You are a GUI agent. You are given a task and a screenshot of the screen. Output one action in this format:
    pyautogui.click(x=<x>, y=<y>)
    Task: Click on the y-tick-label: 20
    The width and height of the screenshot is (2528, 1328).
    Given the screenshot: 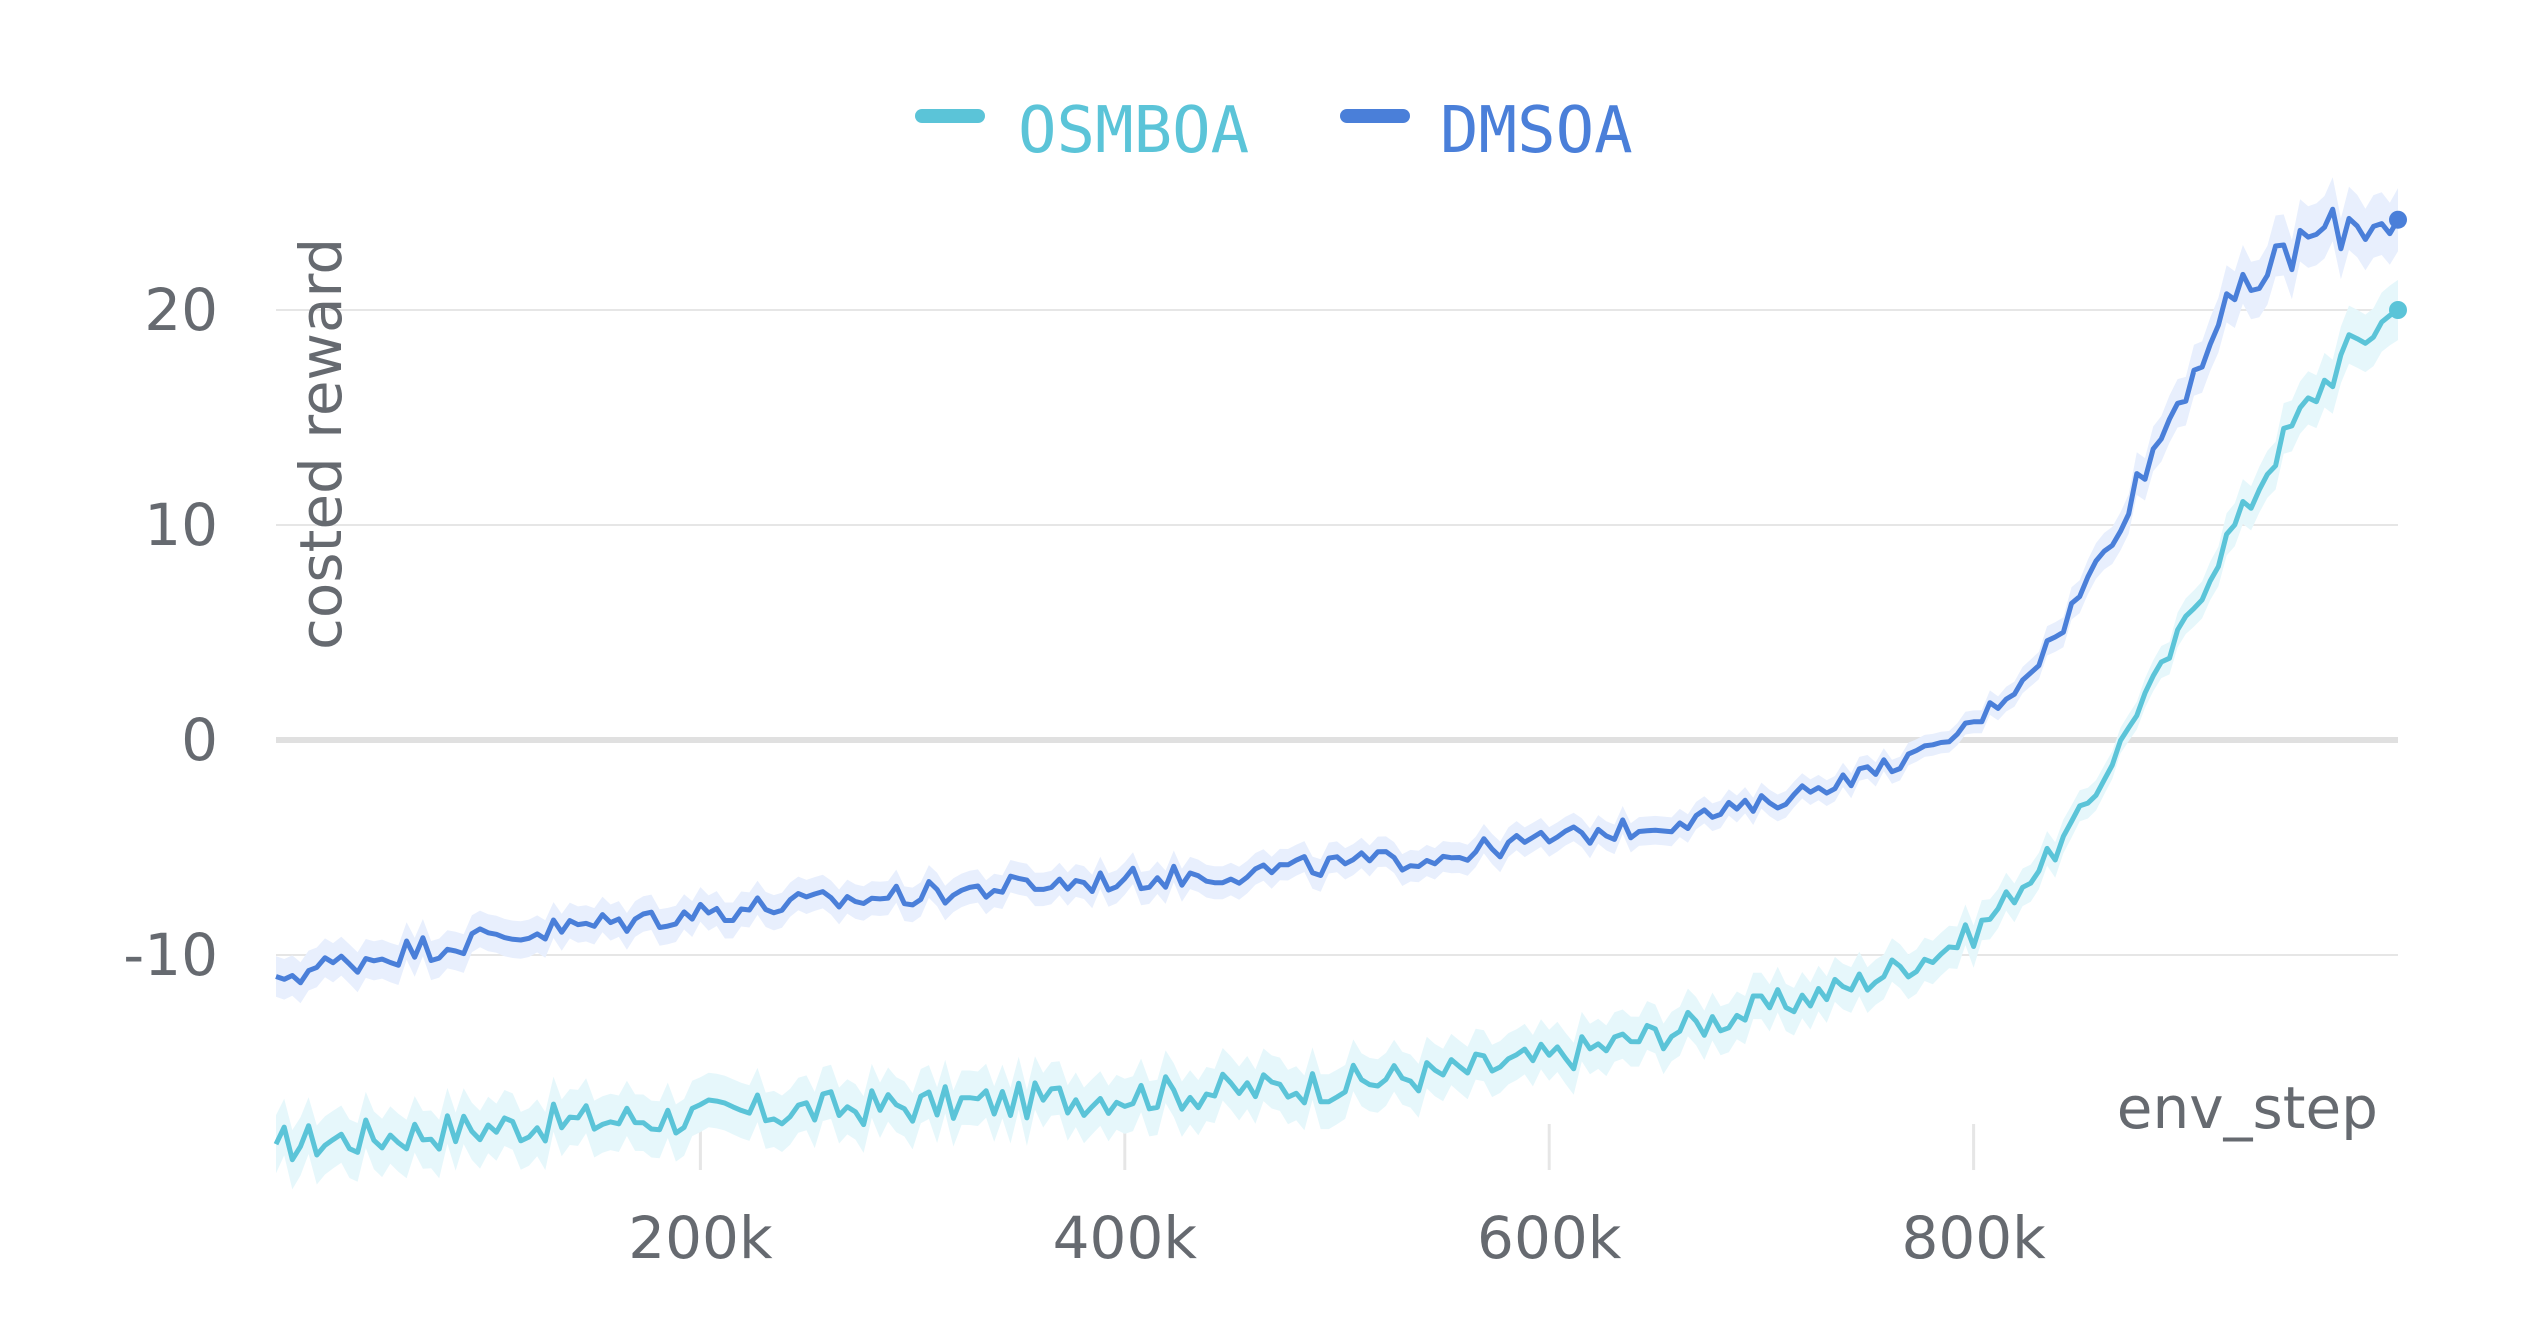 What is the action you would take?
    pyautogui.click(x=181, y=310)
    